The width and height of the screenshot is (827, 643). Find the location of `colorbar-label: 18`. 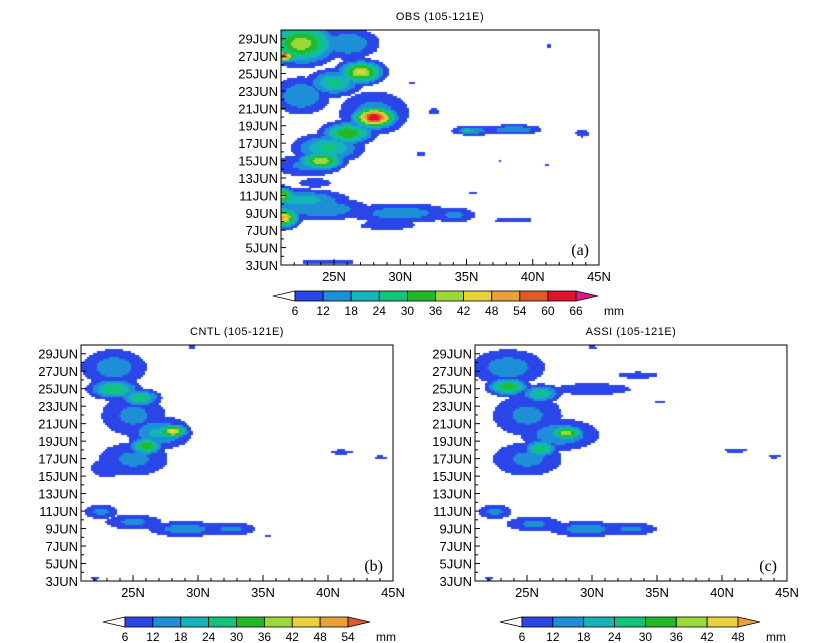

colorbar-label: 18 is located at coordinates (181, 636).